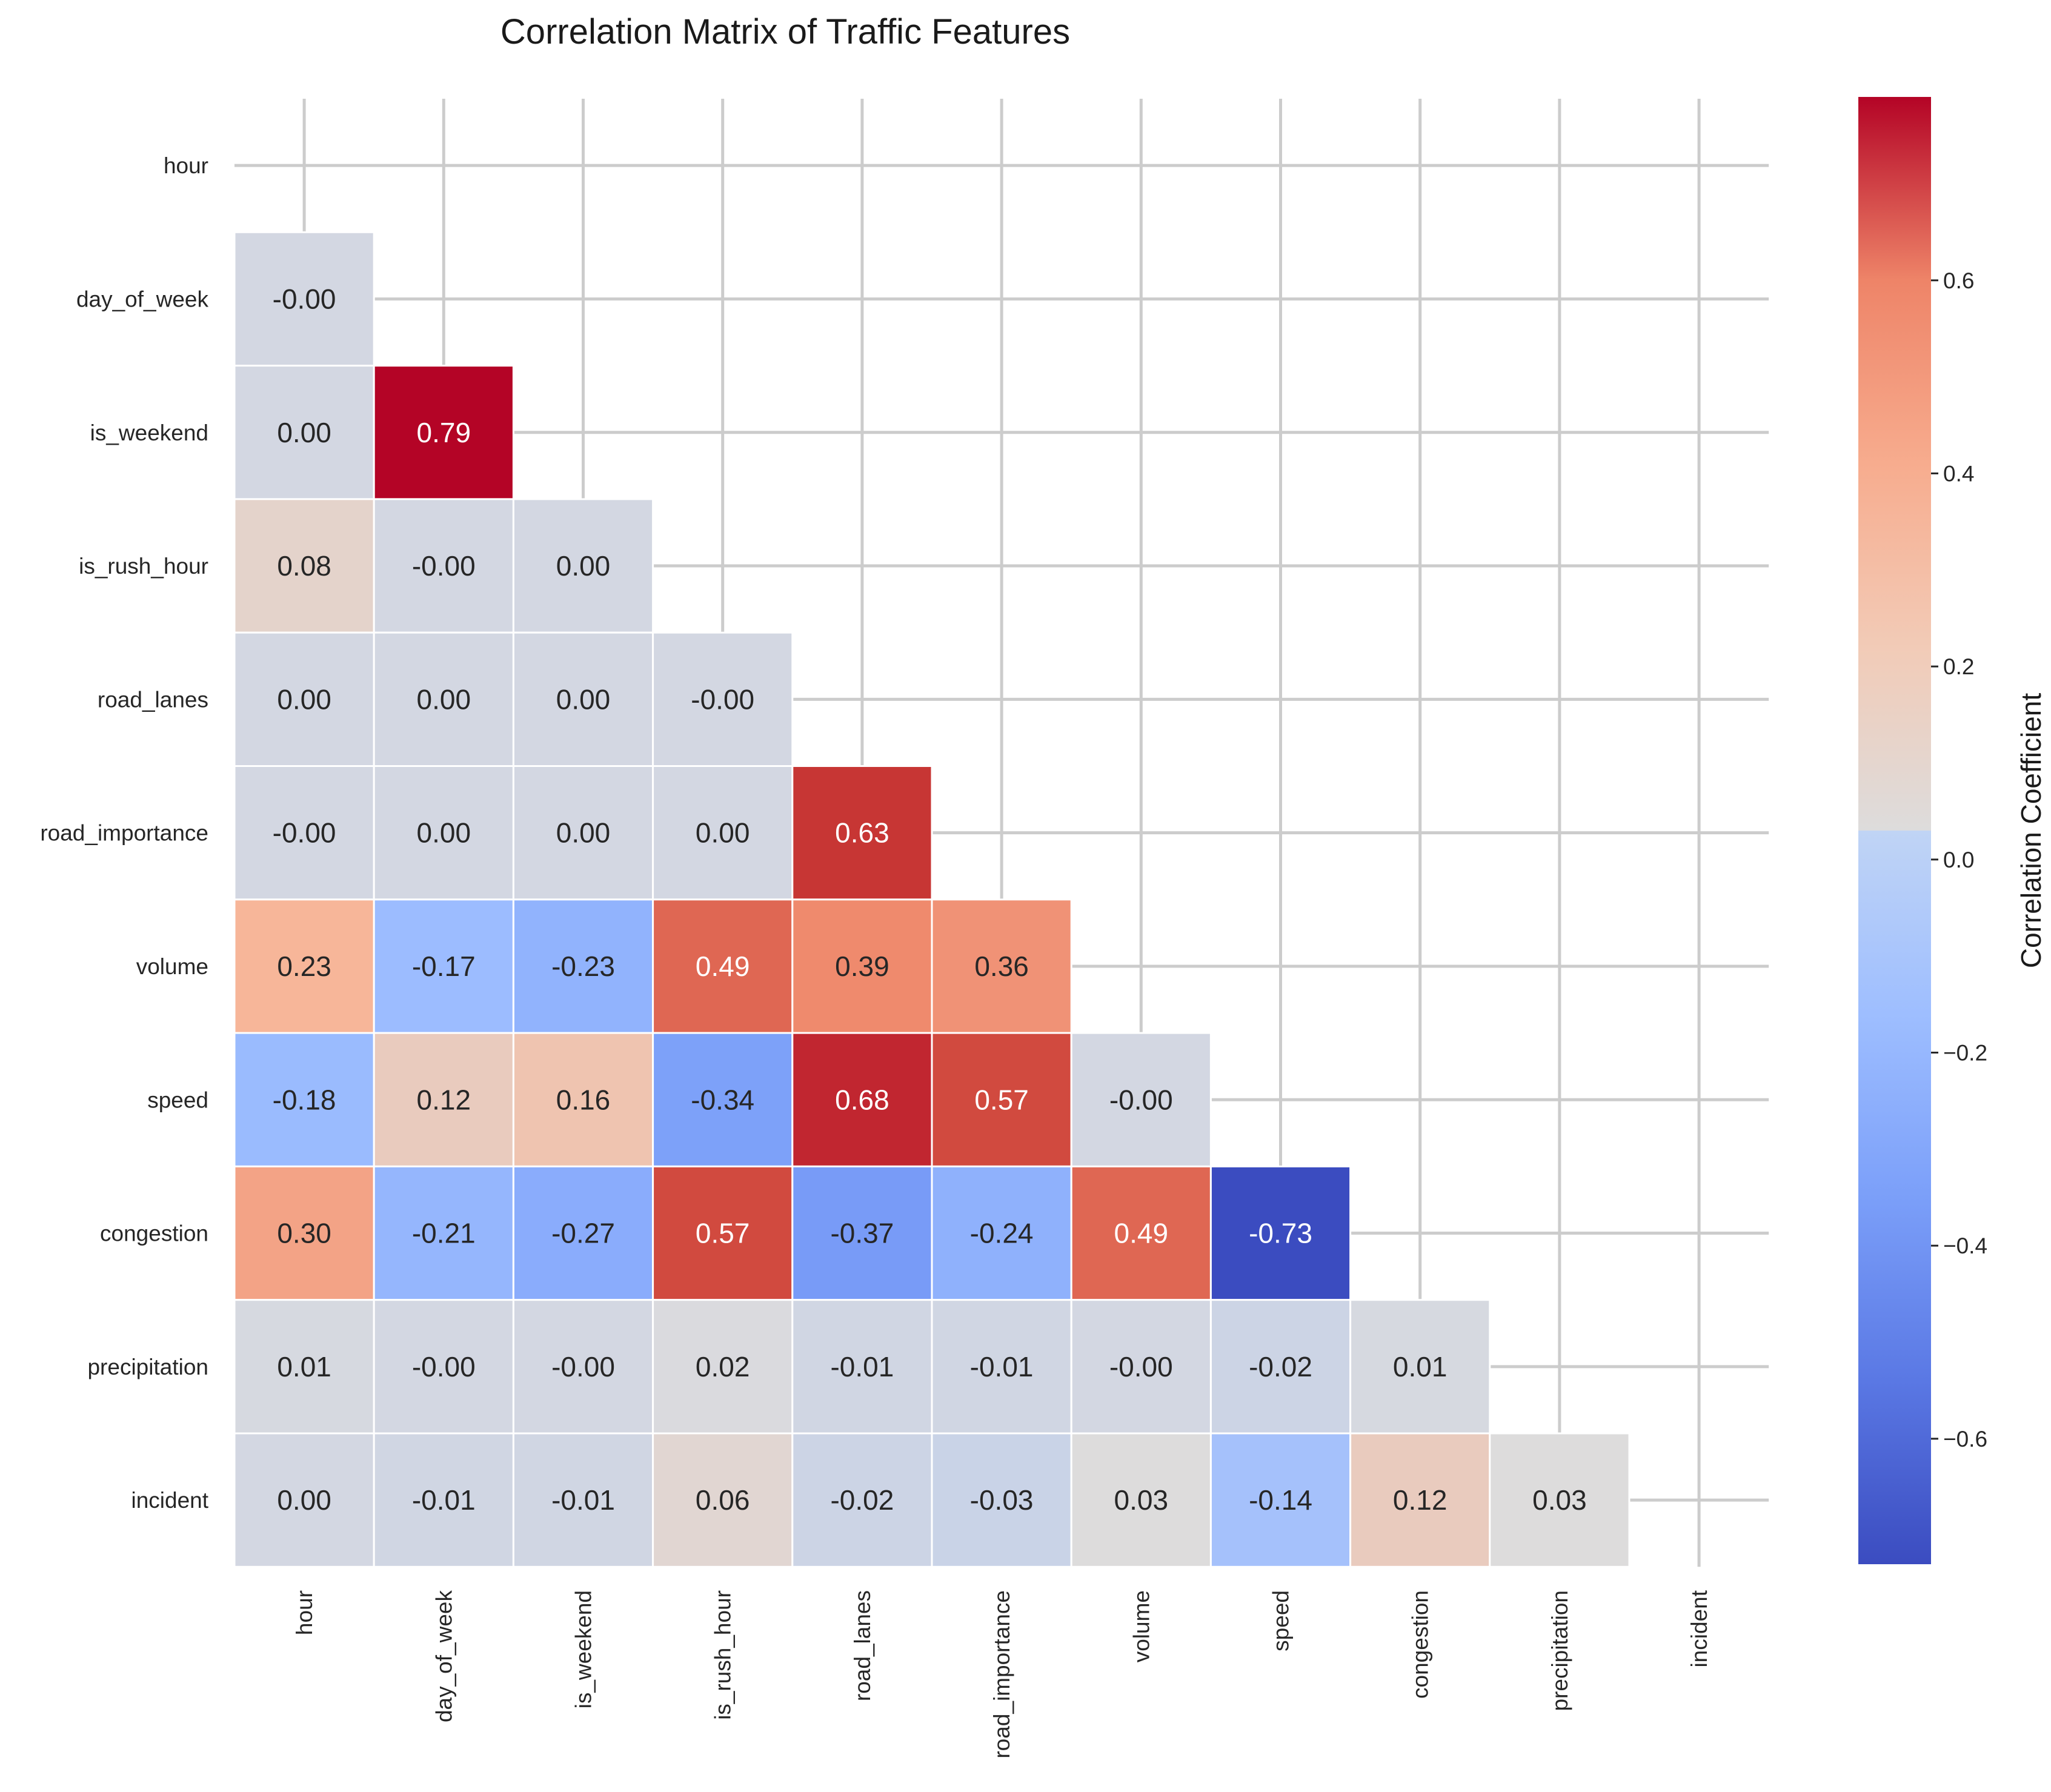  What do you see at coordinates (172, 966) in the screenshot?
I see `y-tick-label: volume` at bounding box center [172, 966].